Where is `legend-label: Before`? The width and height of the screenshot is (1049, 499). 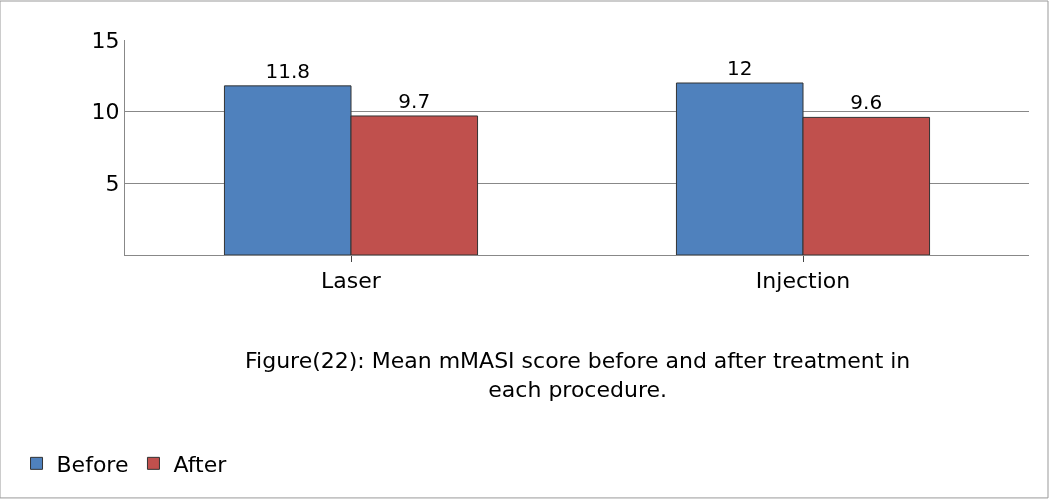 legend-label: Before is located at coordinates (92, 464).